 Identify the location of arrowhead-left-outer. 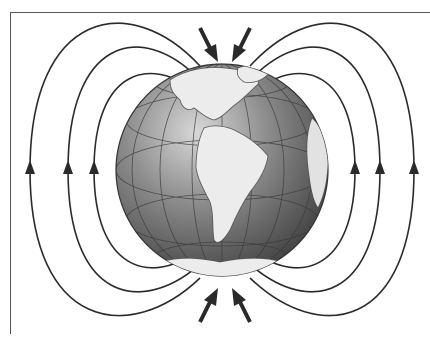
(30, 167).